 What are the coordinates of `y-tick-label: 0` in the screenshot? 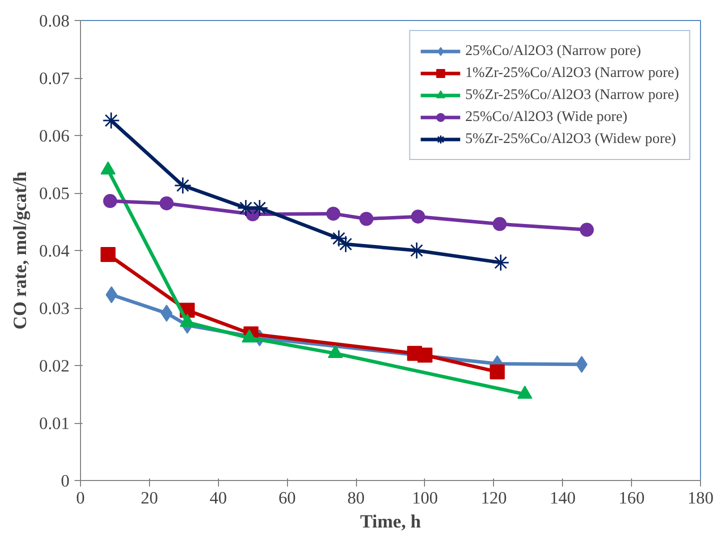 It's located at (65, 481).